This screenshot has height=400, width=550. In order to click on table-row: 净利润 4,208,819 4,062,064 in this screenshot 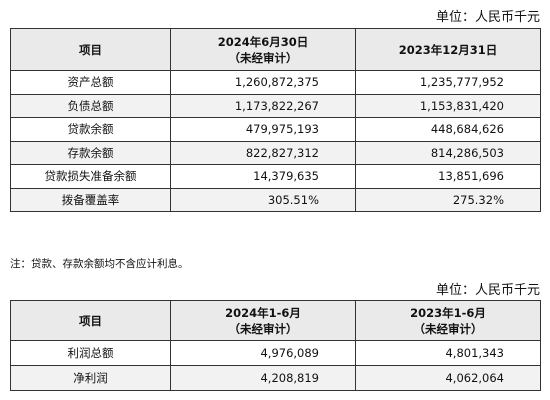, I will do `click(275, 378)`.